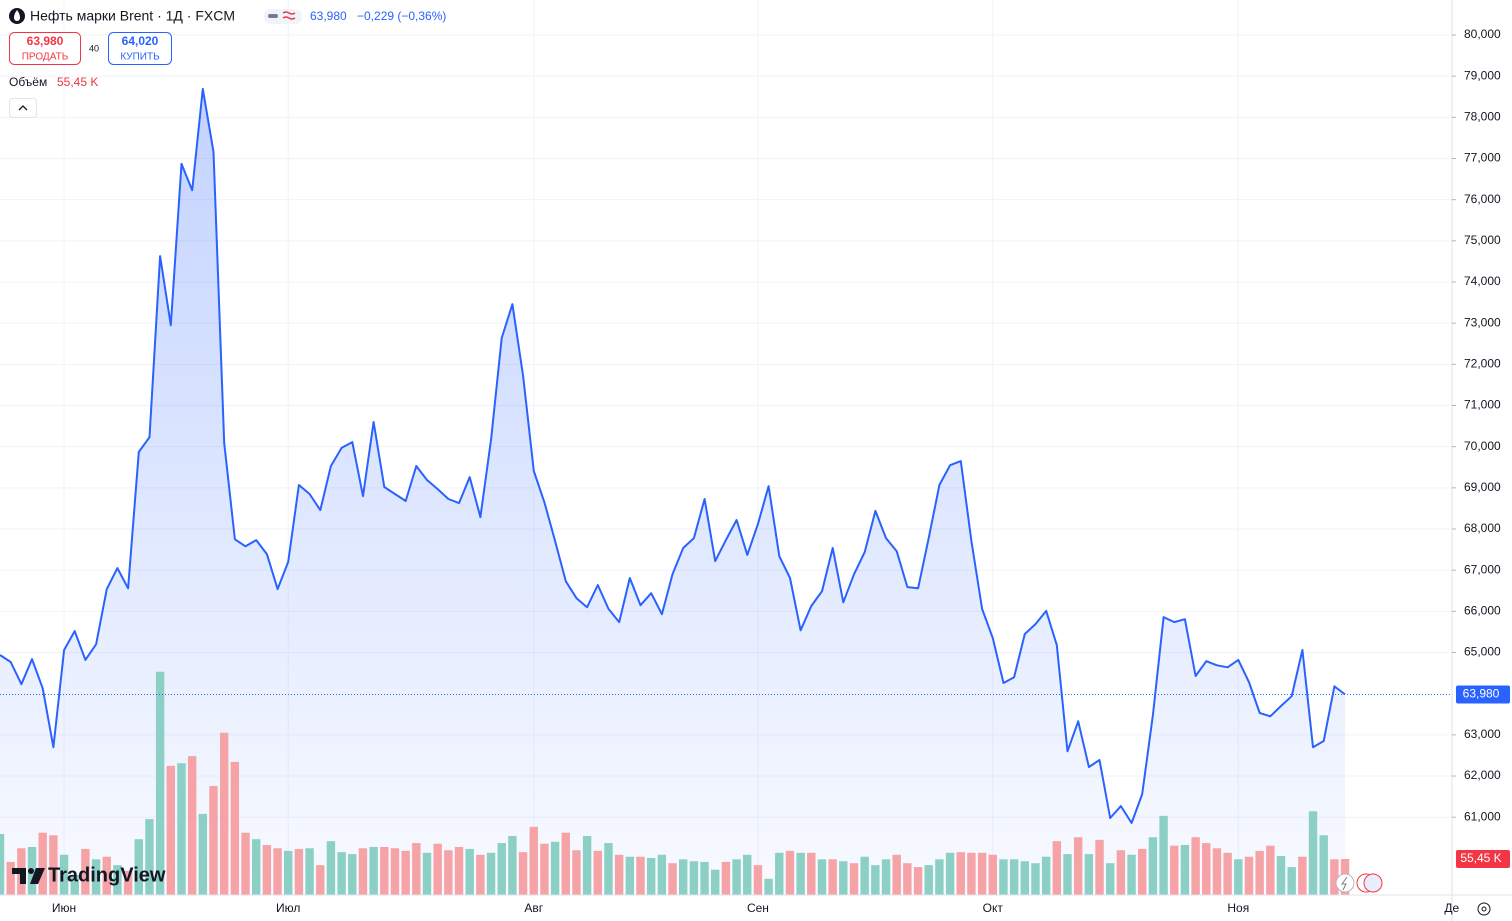 The height and width of the screenshot is (921, 1512). I want to click on sell-label: ПРОДАТЬ, so click(45, 57).